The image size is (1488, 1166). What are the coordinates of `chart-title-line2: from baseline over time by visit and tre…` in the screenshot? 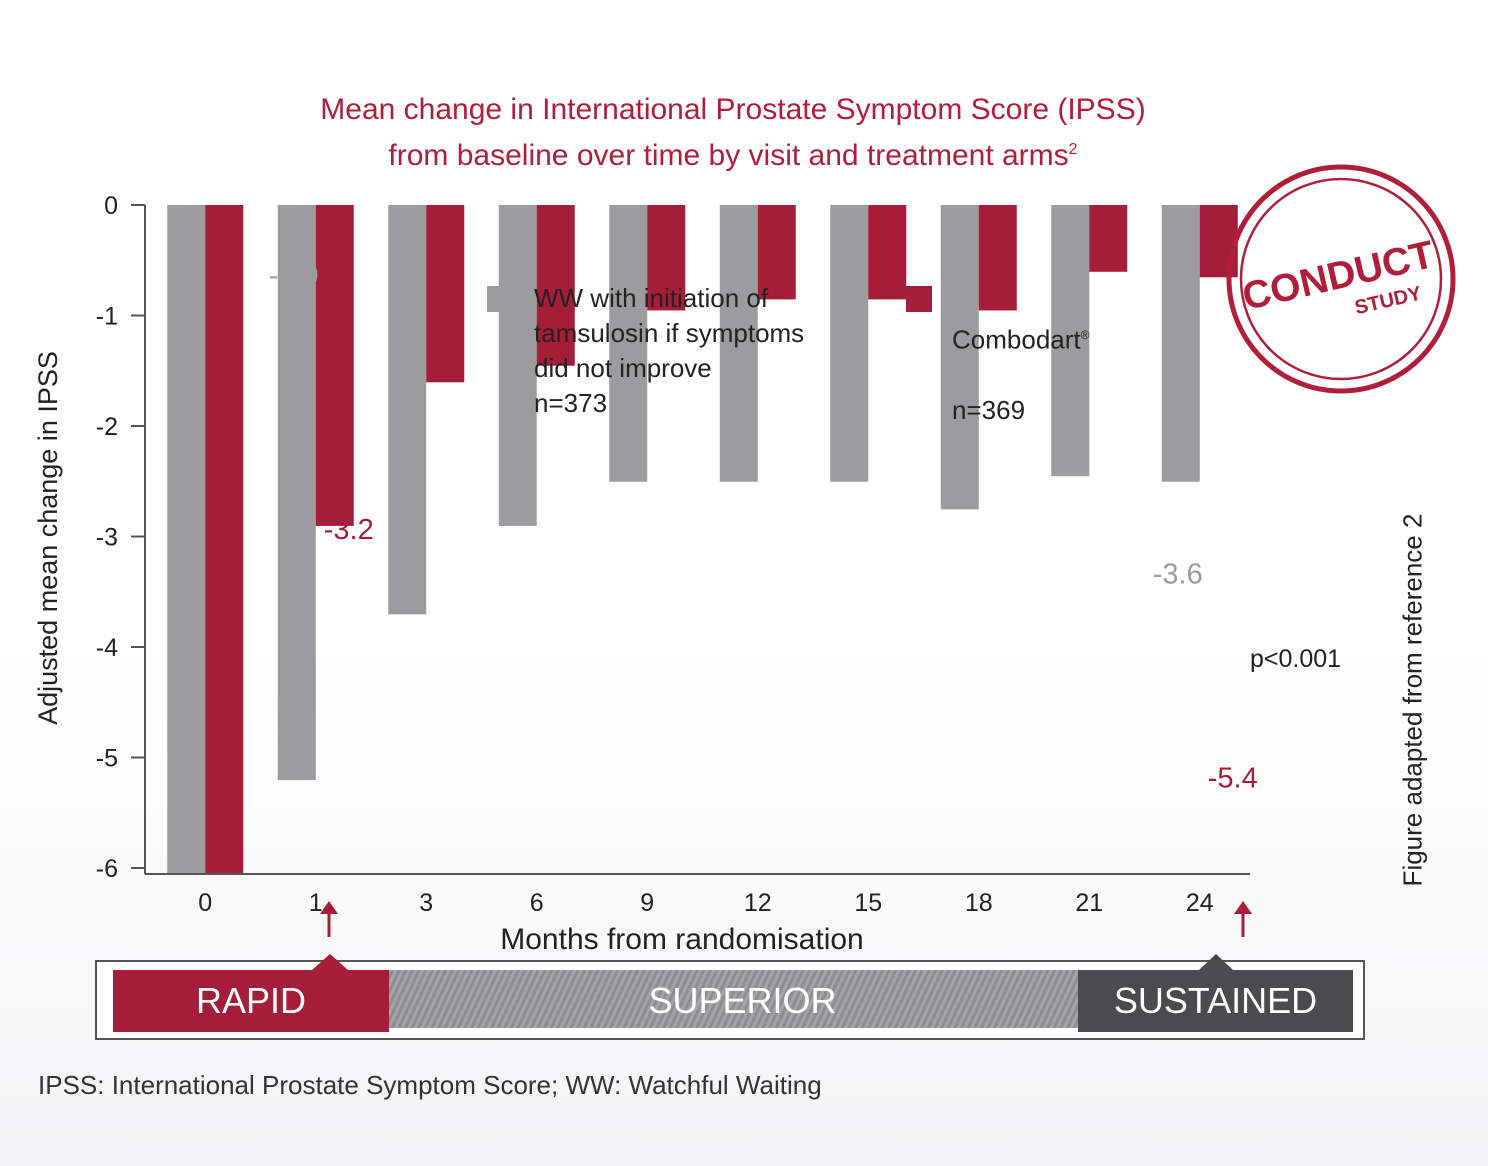 It's located at (733, 153).